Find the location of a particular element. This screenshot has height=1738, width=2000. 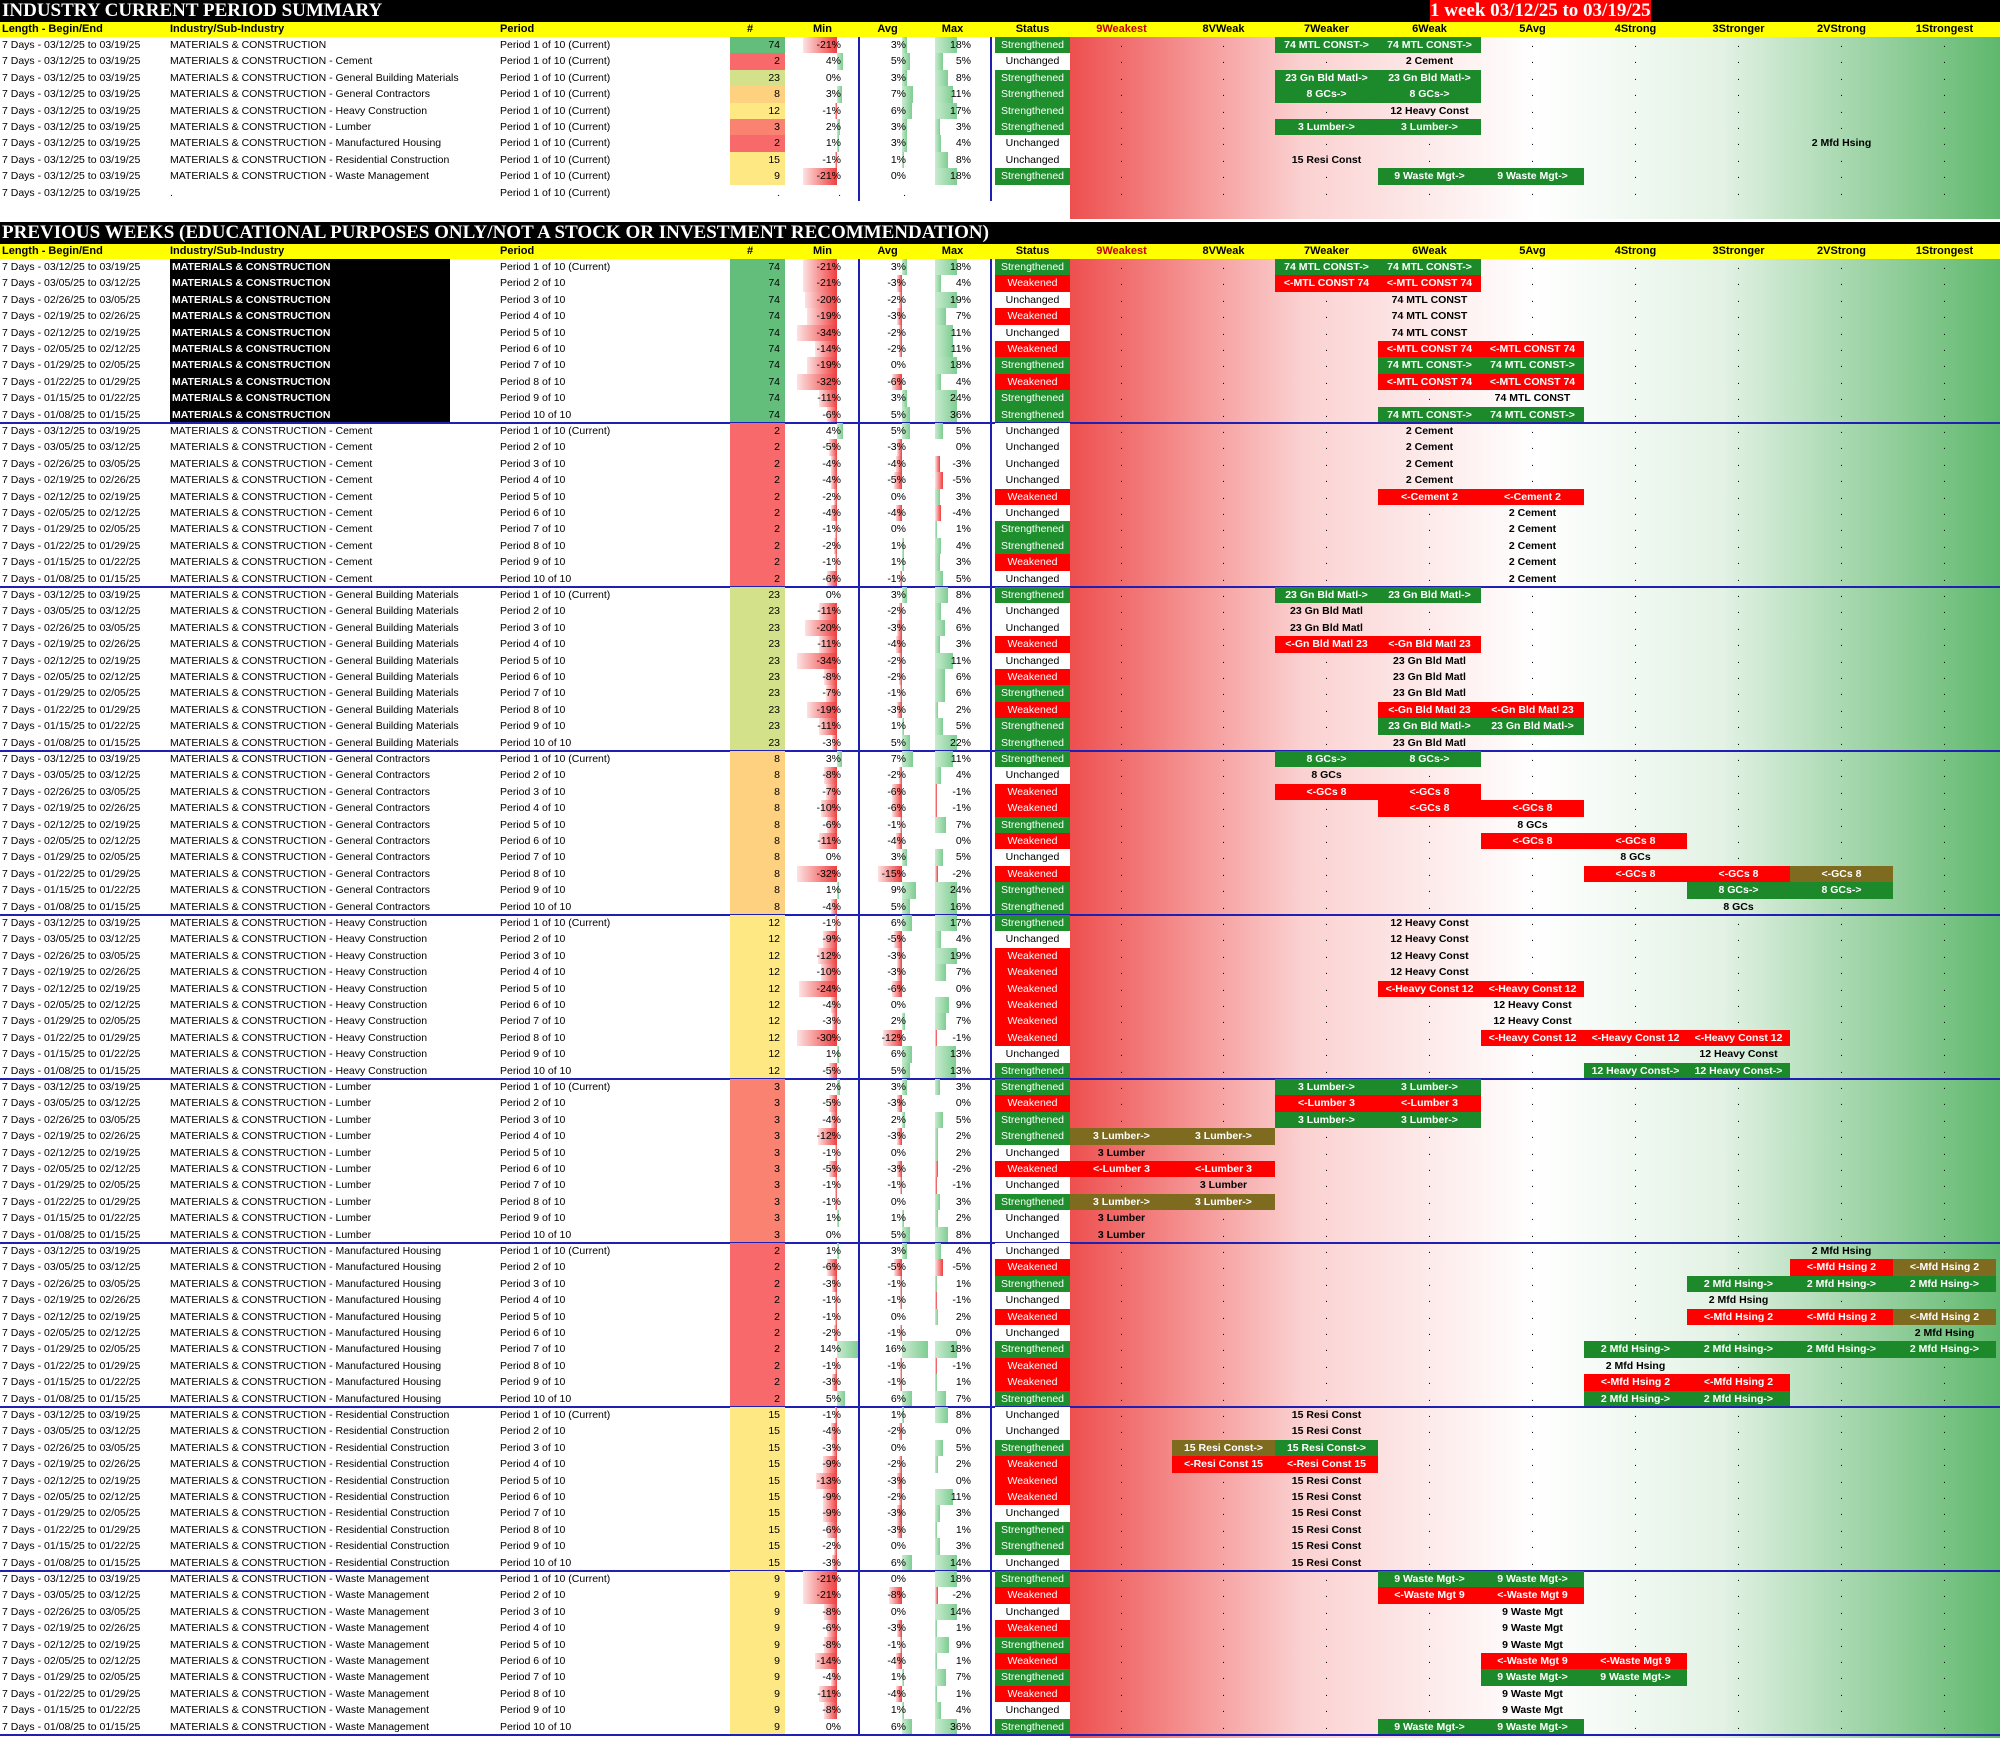

avg-value: 7% is located at coordinates (898, 94).